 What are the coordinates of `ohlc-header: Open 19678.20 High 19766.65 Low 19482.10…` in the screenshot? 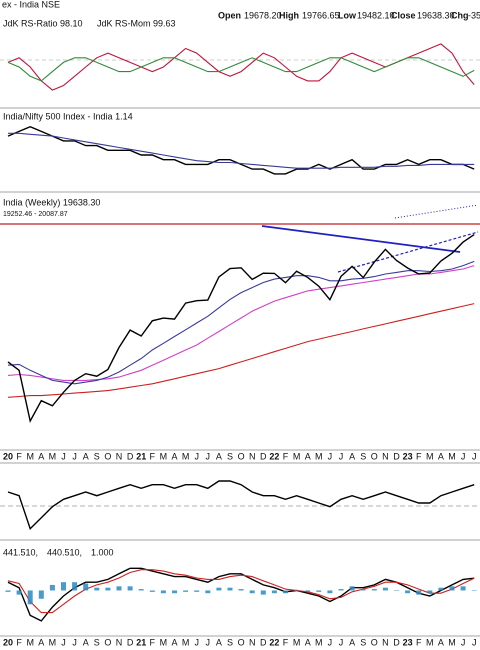 It's located at (349, 15).